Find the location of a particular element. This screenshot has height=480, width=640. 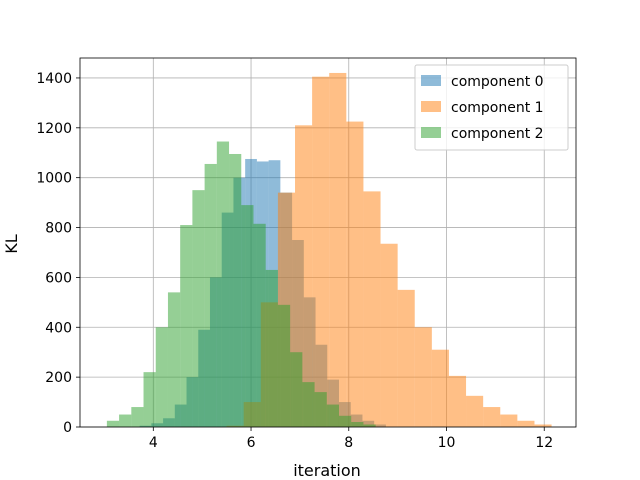

x-tick-label: 8 is located at coordinates (348, 443).